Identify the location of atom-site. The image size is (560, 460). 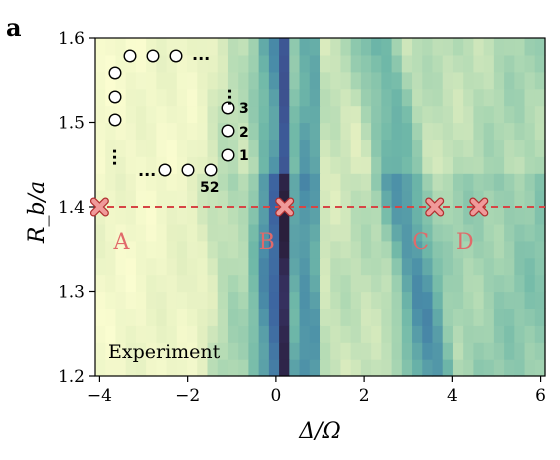
(228, 108).